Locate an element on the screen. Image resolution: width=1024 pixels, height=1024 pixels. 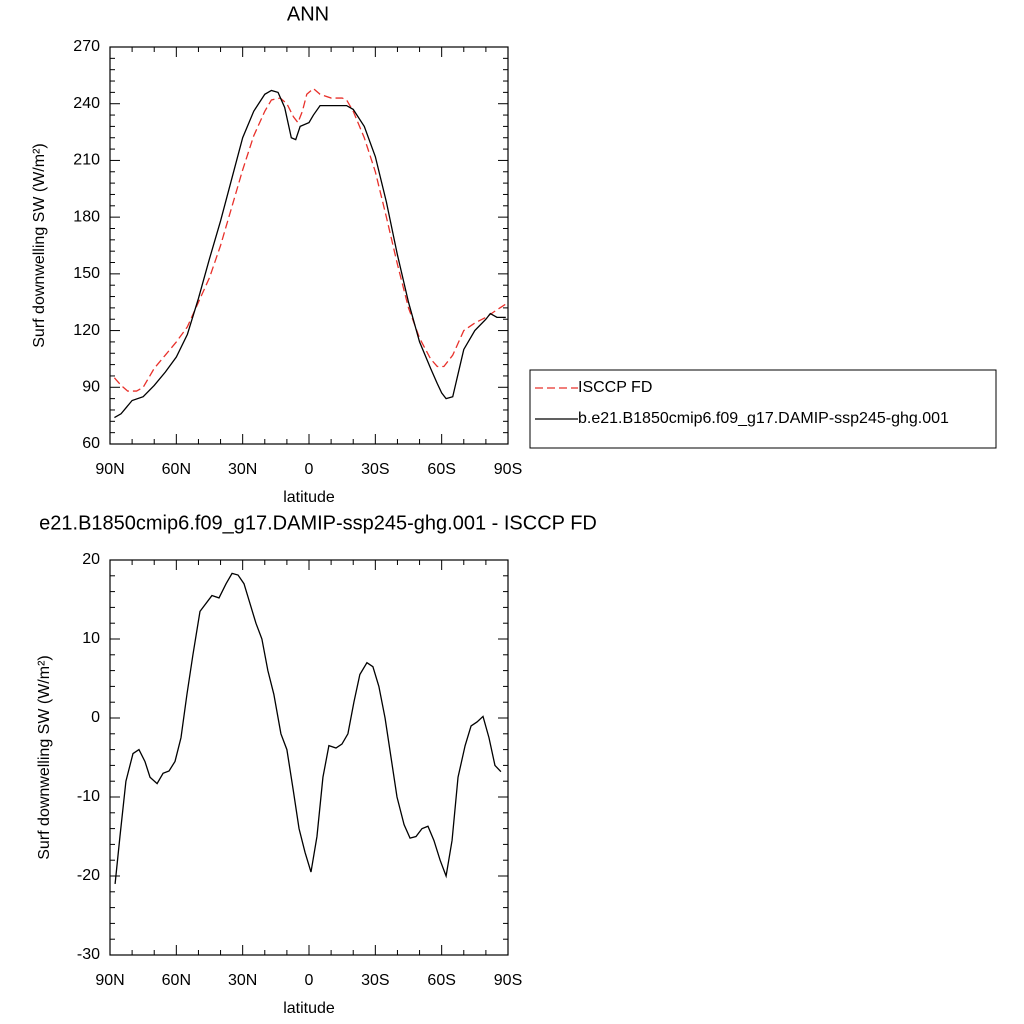
y-tick-label: 90 is located at coordinates (91, 387).